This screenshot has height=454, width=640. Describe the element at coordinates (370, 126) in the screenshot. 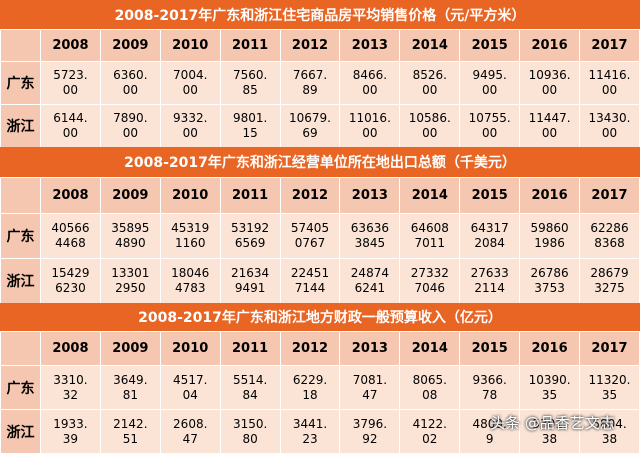

I see `value-cell: 11016. 00` at that location.